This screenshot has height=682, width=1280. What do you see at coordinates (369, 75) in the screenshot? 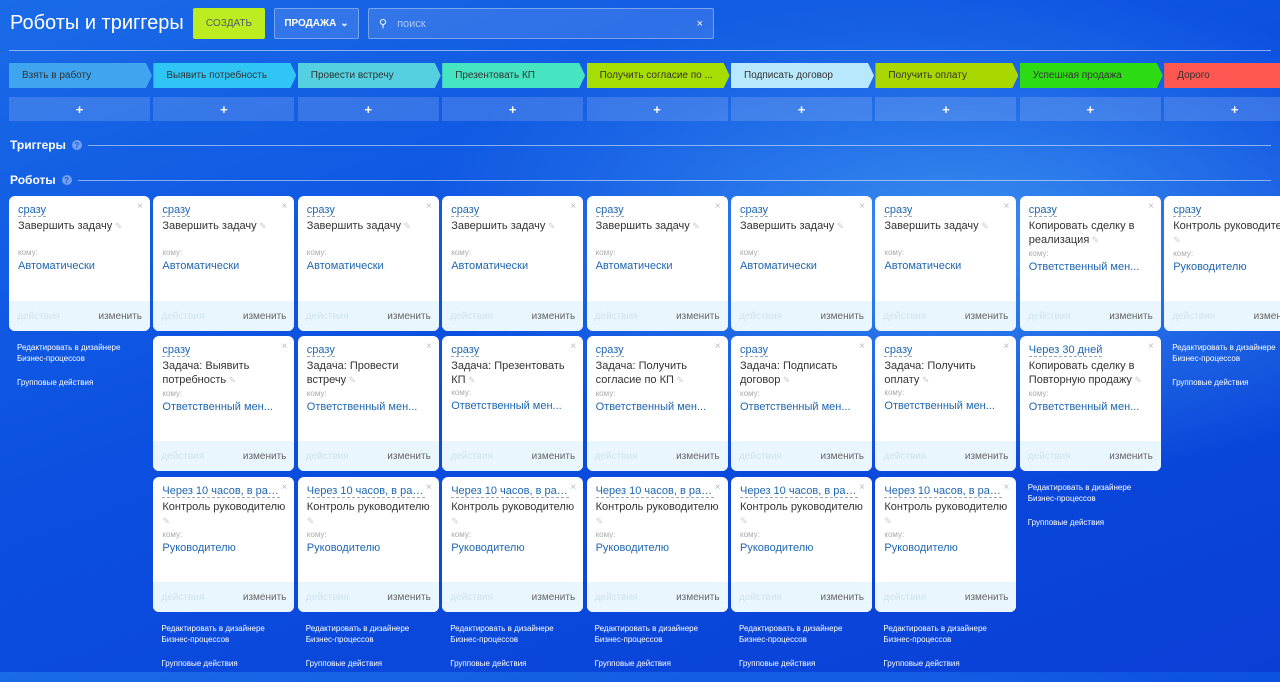
I see `stage-2: Провести встречу` at bounding box center [369, 75].